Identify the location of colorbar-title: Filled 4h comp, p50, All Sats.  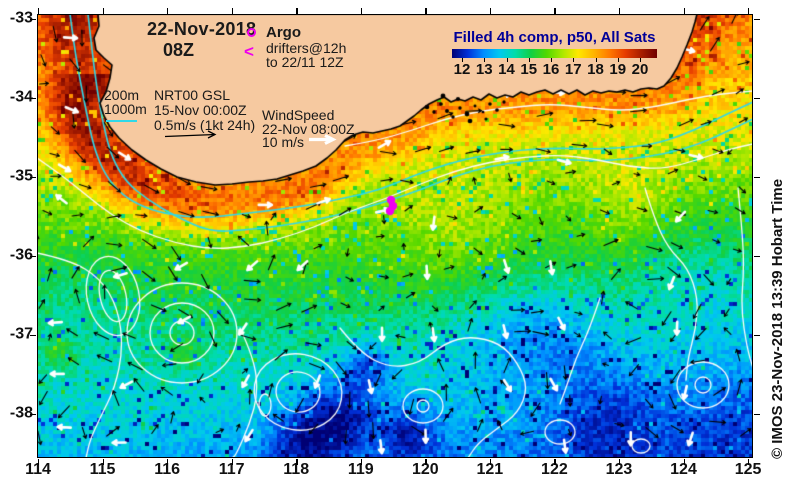
(554, 37).